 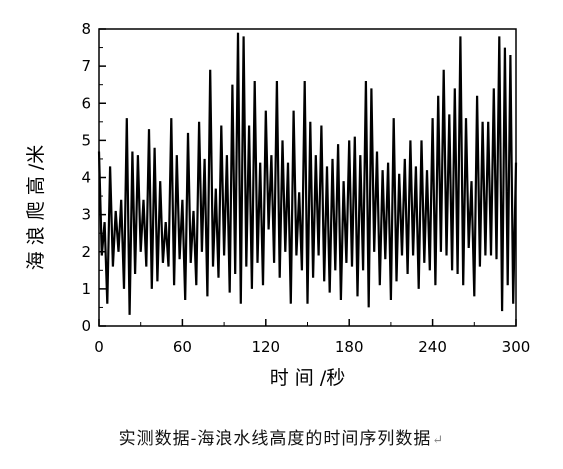 What do you see at coordinates (86, 326) in the screenshot?
I see `y-tick-label: 0` at bounding box center [86, 326].